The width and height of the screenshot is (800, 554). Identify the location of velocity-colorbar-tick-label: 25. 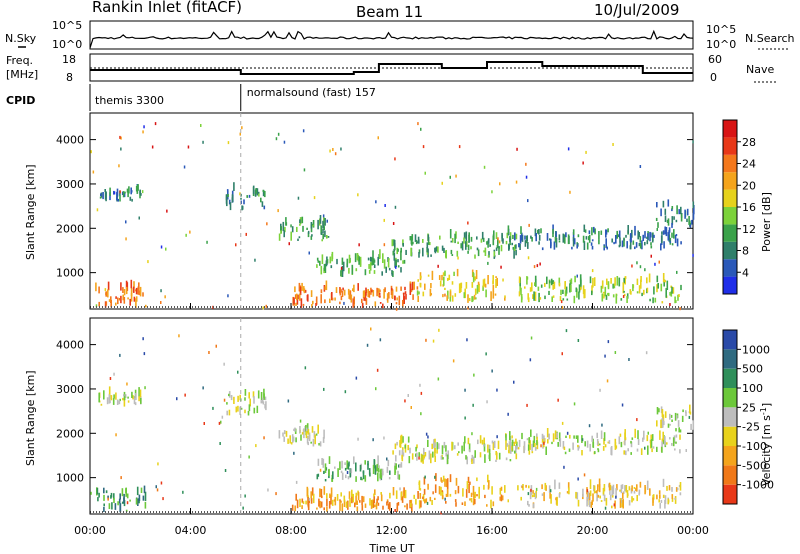
(749, 407).